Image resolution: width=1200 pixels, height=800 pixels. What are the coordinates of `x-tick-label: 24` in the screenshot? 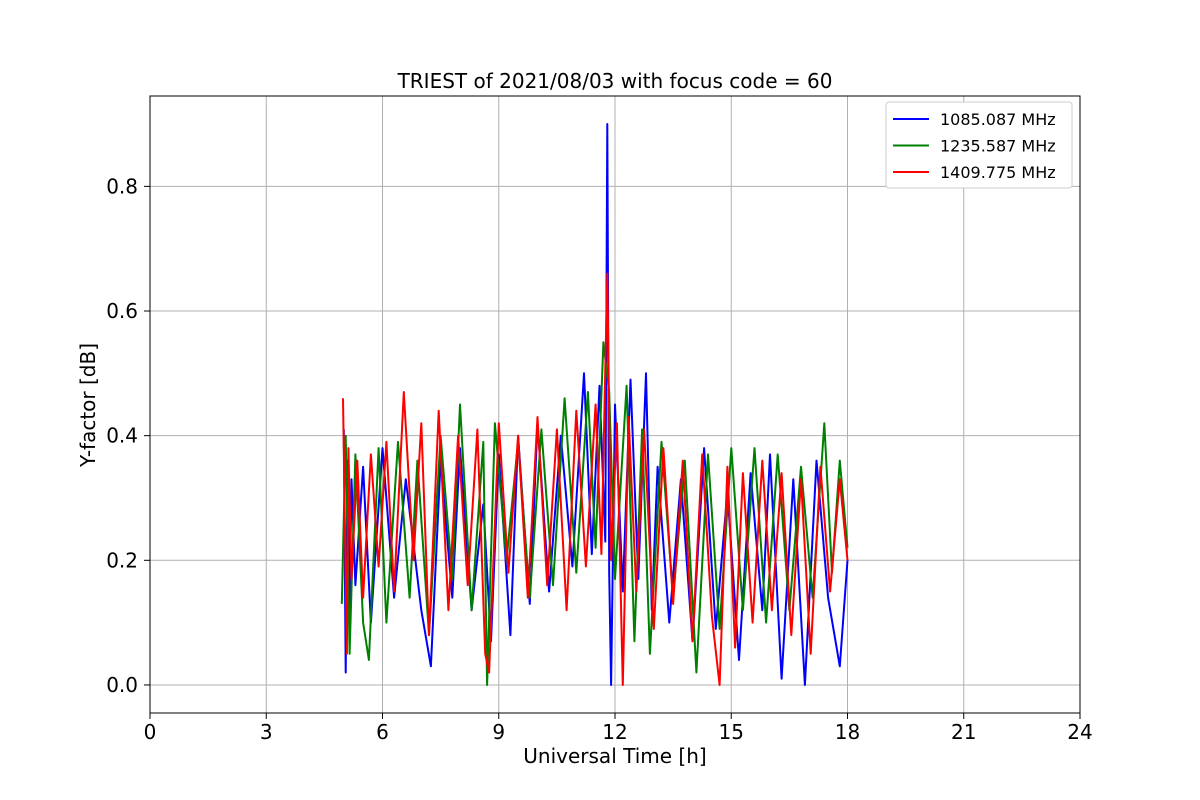 It's located at (1079, 732).